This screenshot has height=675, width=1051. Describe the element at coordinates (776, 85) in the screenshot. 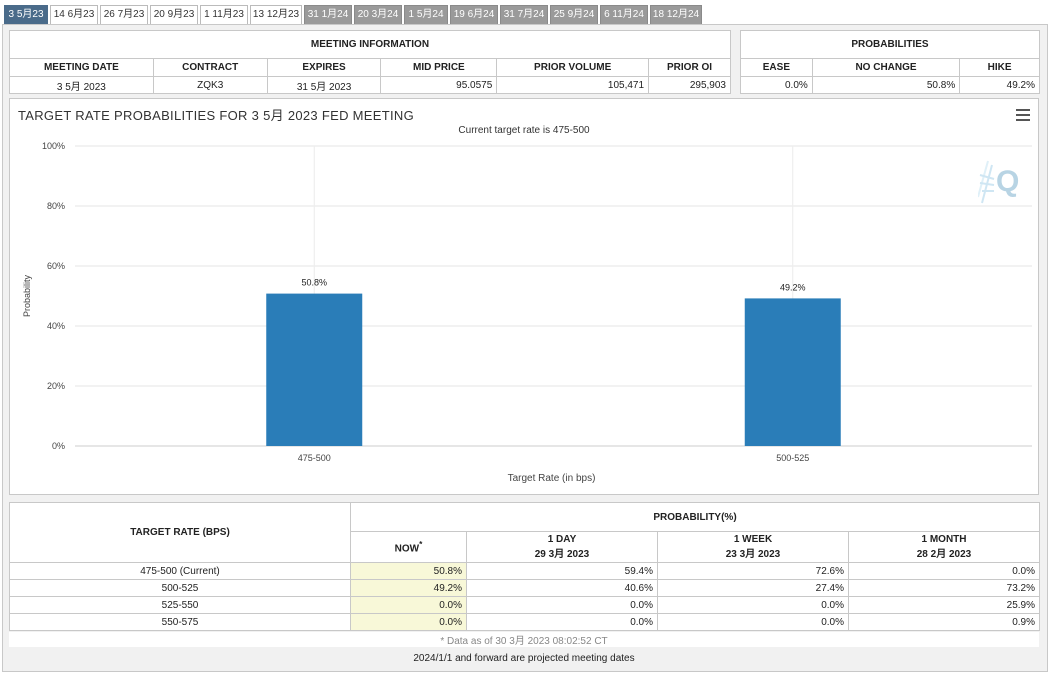

I see `ease-value: 0.0%` at that location.